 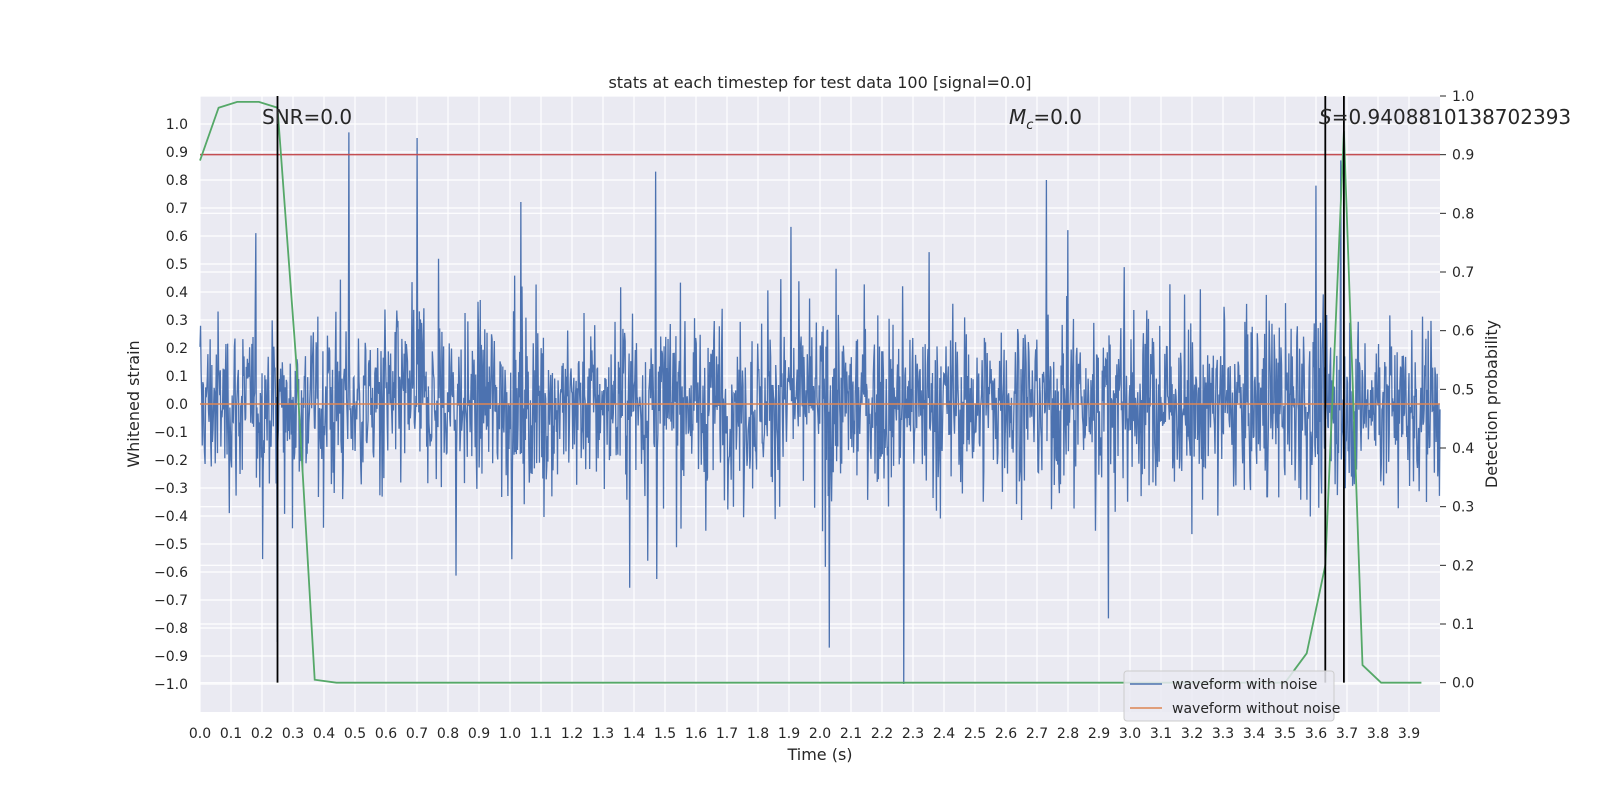 I want to click on x-tick-label: 3.2, so click(x=1192, y=734).